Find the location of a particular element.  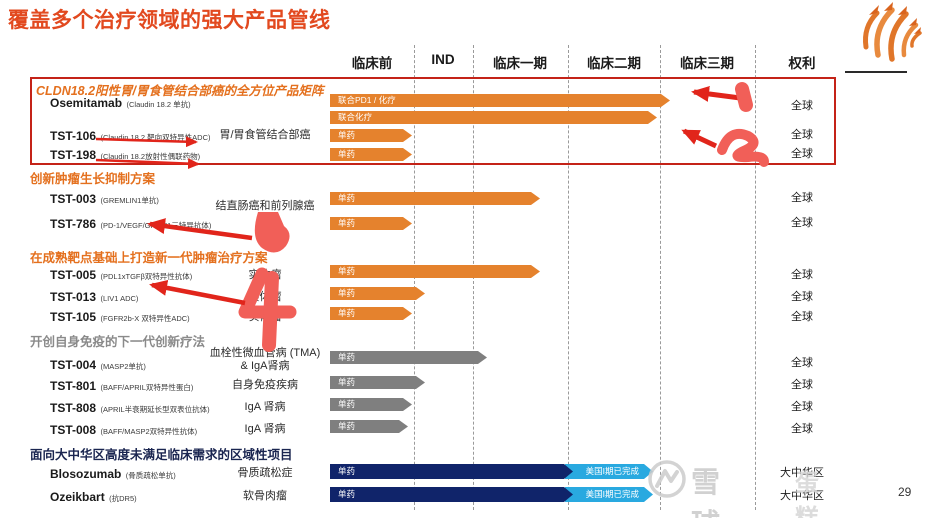

indication: 软骨肉瘤 is located at coordinates (265, 496).